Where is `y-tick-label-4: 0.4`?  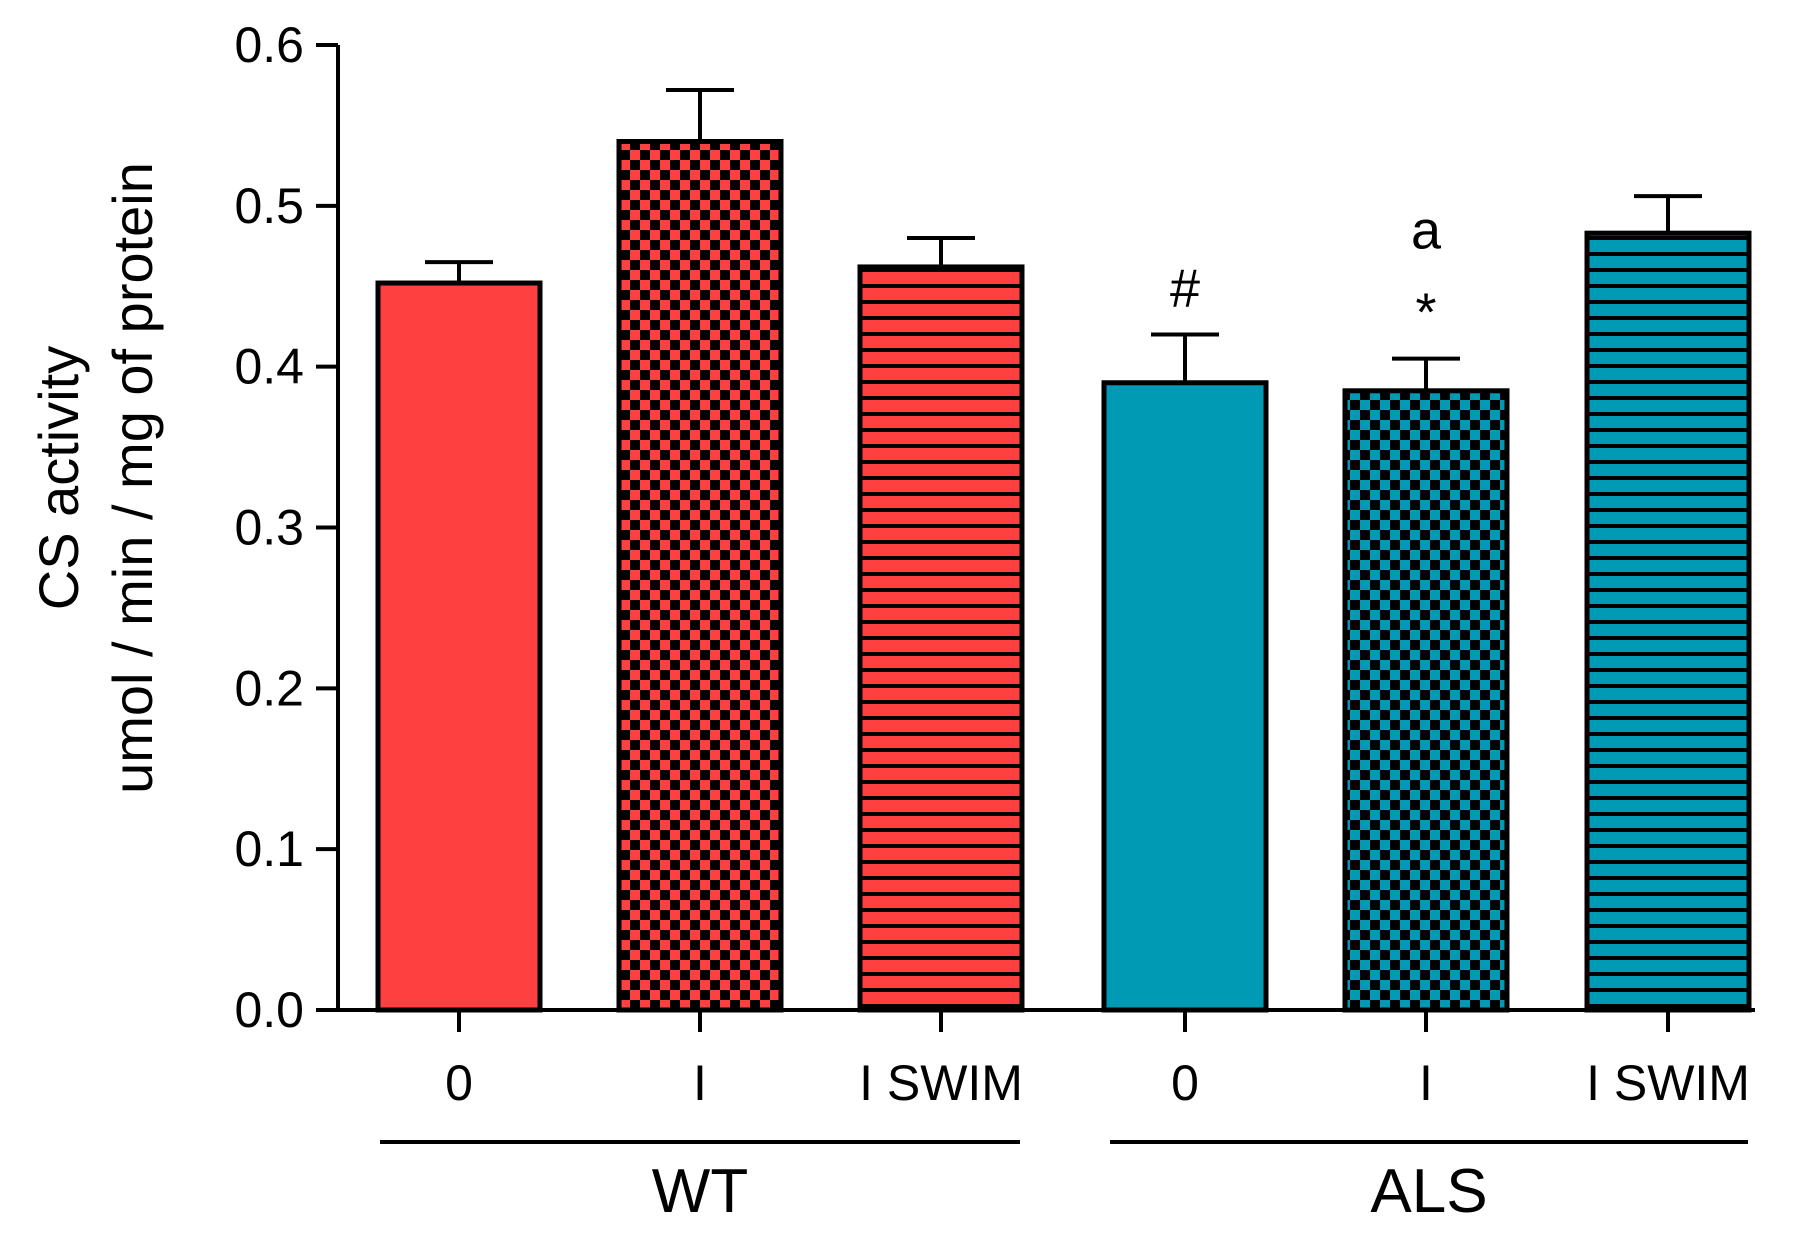 y-tick-label-4: 0.4 is located at coordinates (269, 367).